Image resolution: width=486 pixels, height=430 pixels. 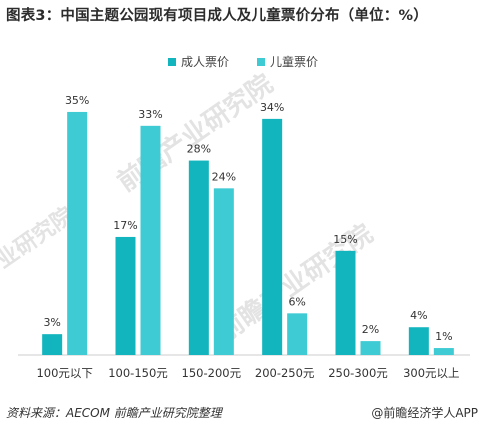 I want to click on category-label-1: 100-150元, so click(x=138, y=373).